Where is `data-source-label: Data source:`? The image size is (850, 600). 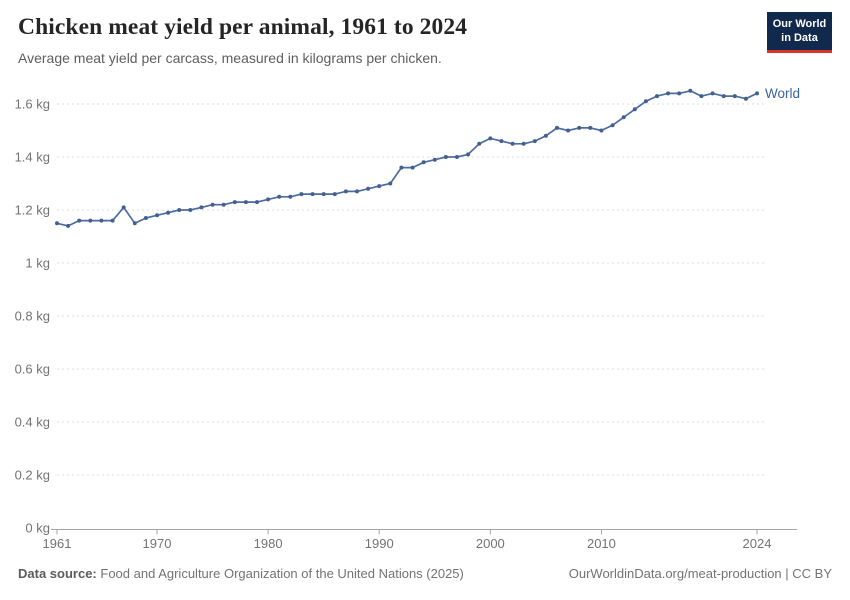
data-source-label: Data source: is located at coordinates (57, 573).